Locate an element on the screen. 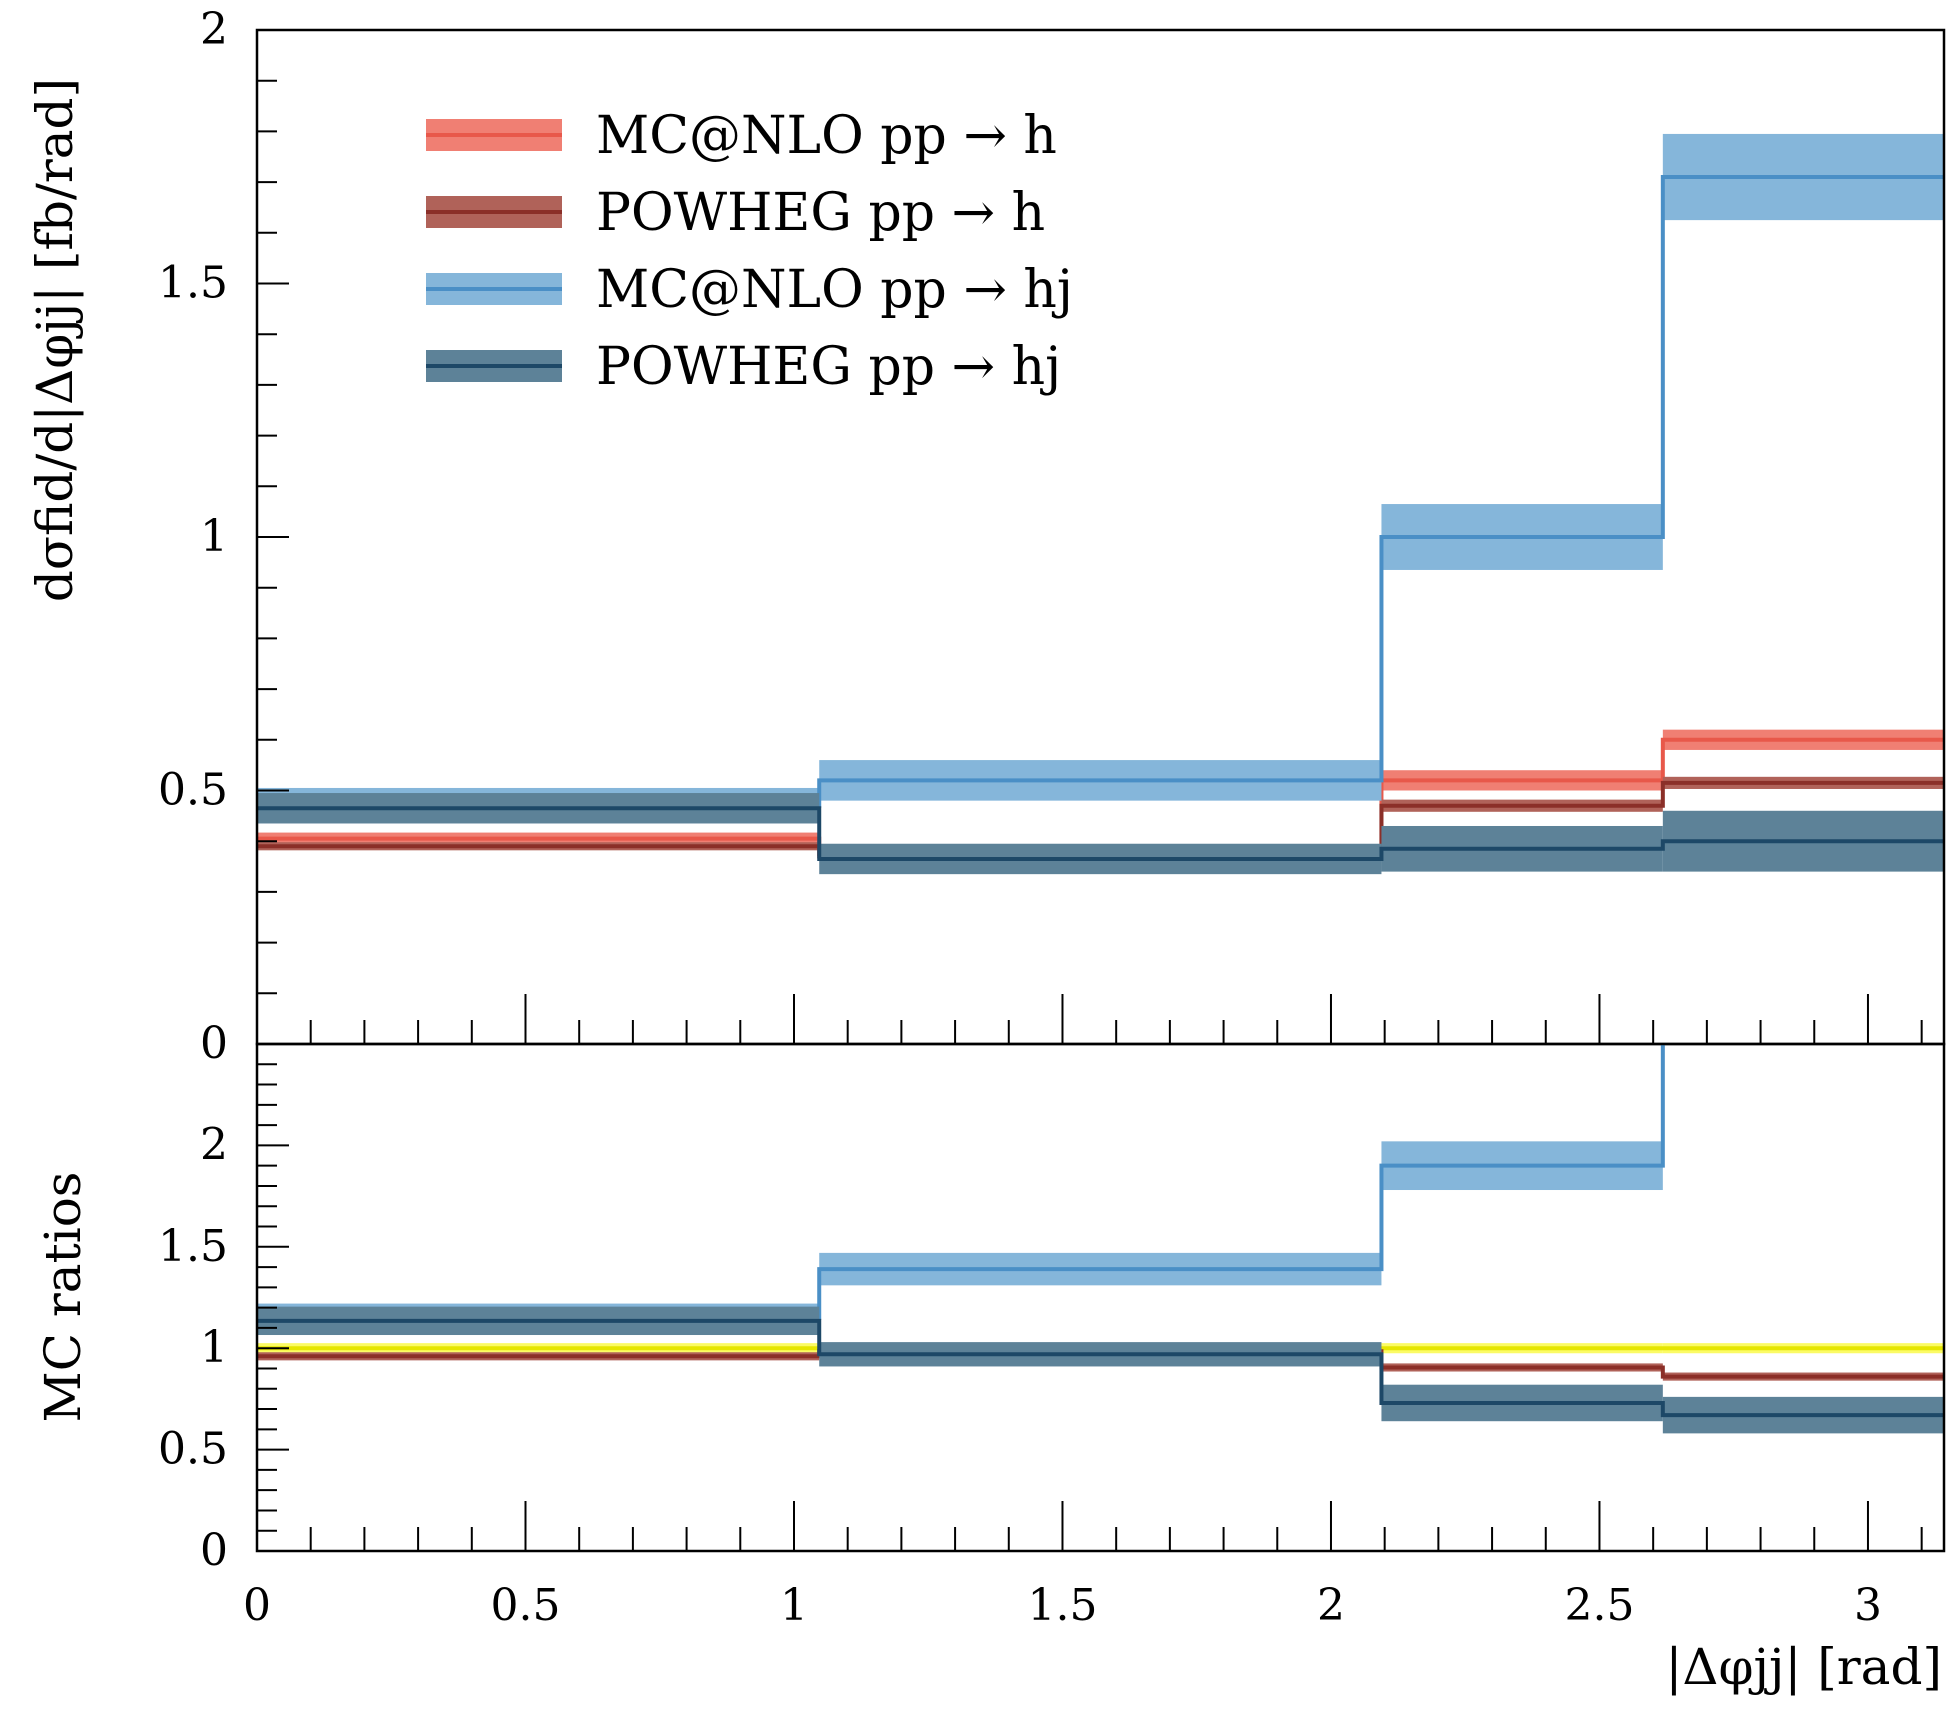 The width and height of the screenshot is (1951, 1709). x-tick-labels: 0 0.5 1 1.5 2 2.5 3 is located at coordinates (1062, 1605).